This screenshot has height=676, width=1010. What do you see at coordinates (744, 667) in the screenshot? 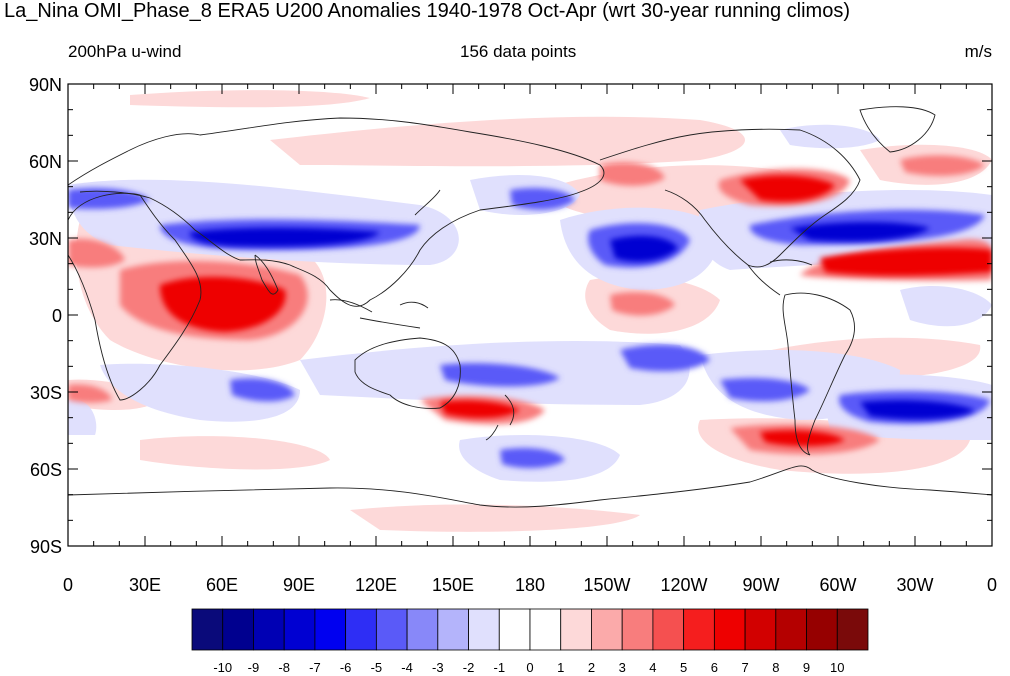
I see `colorbar-label: 7` at bounding box center [744, 667].